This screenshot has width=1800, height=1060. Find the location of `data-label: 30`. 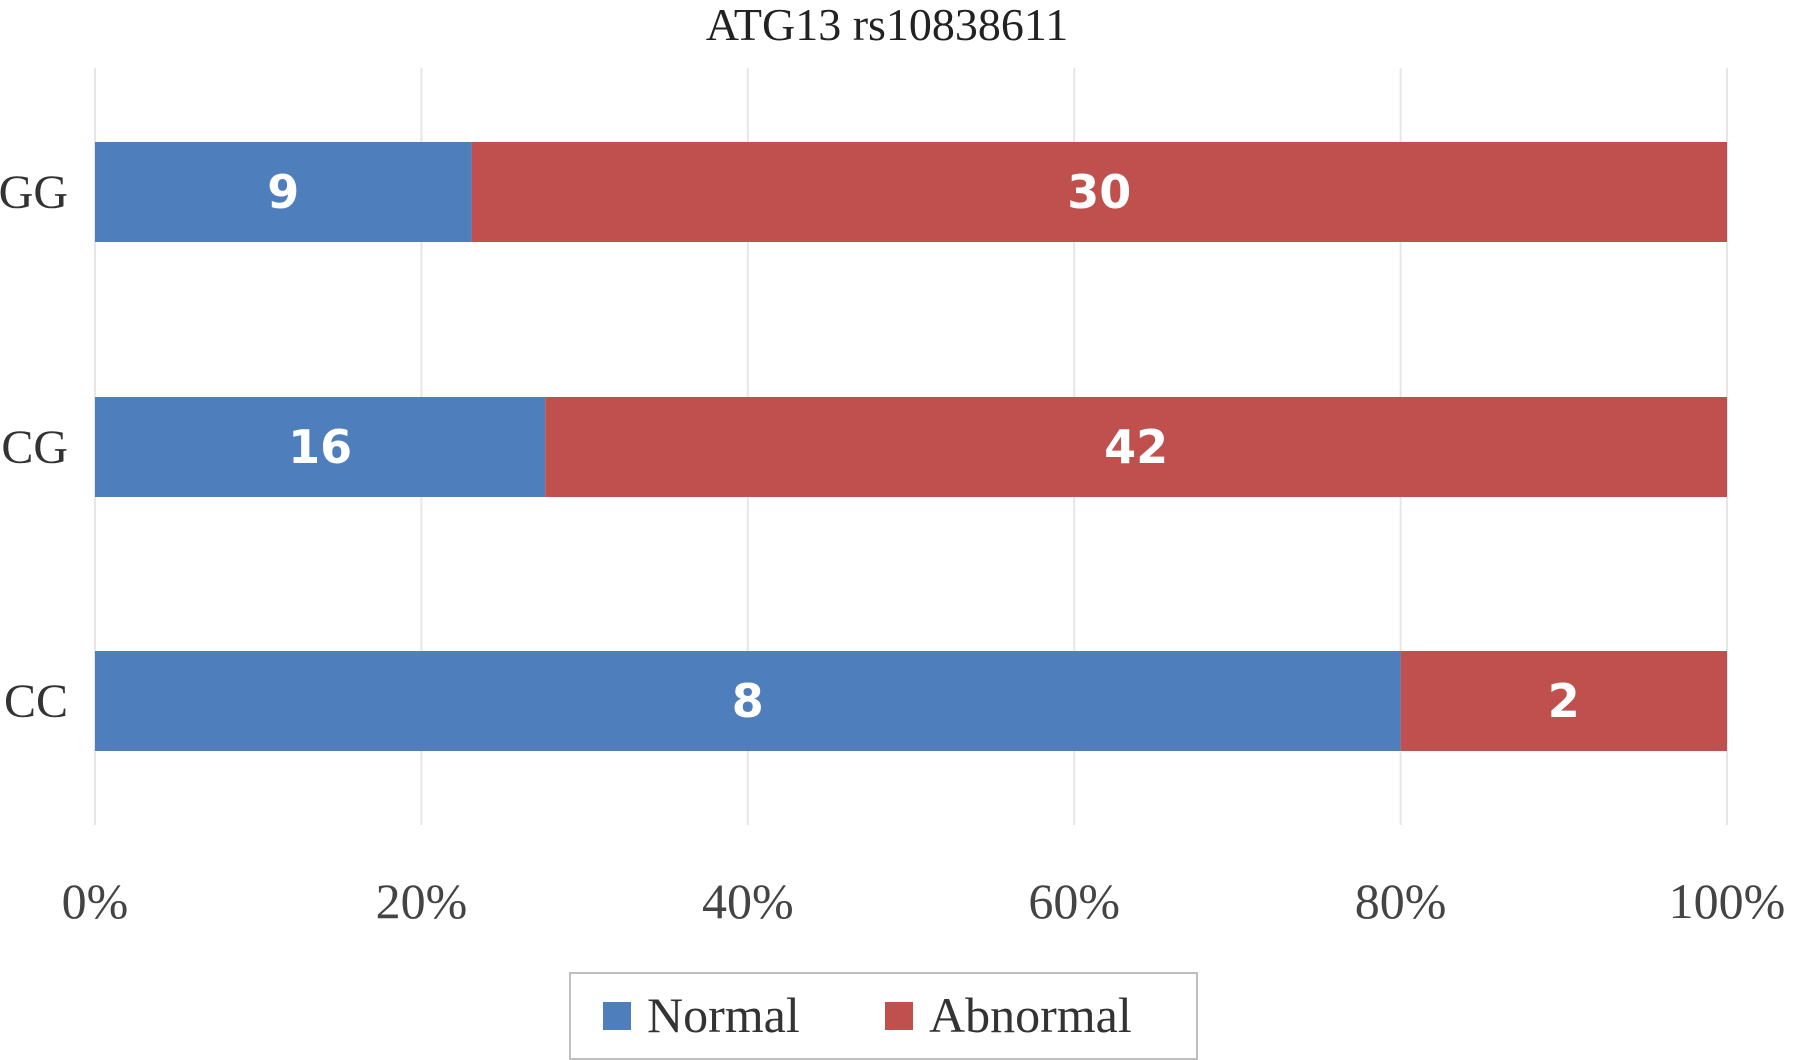

data-label: 30 is located at coordinates (1099, 192).